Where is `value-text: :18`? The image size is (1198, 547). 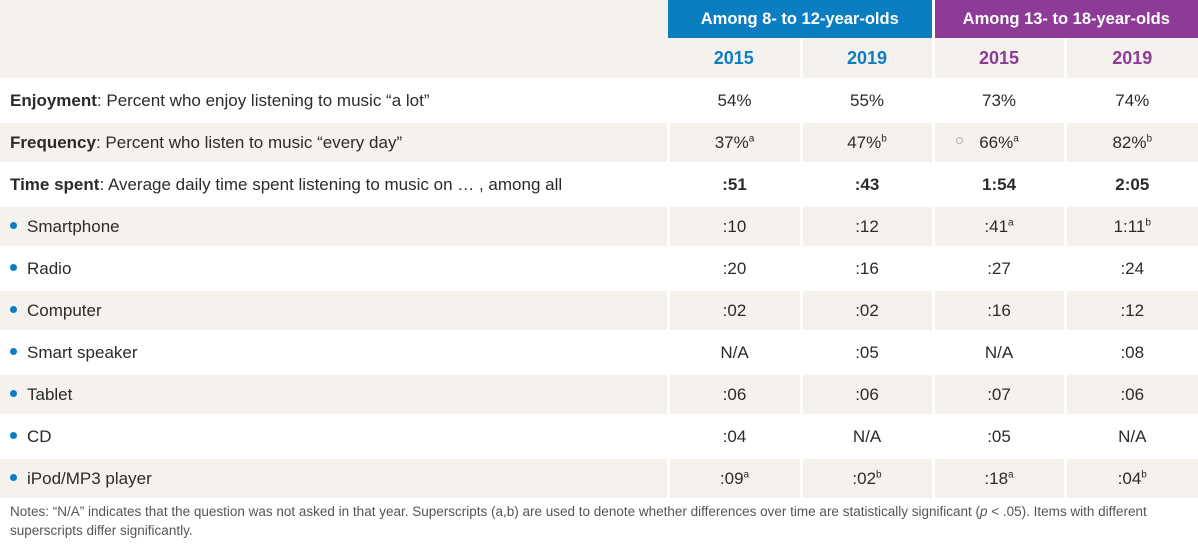 value-text: :18 is located at coordinates (996, 478).